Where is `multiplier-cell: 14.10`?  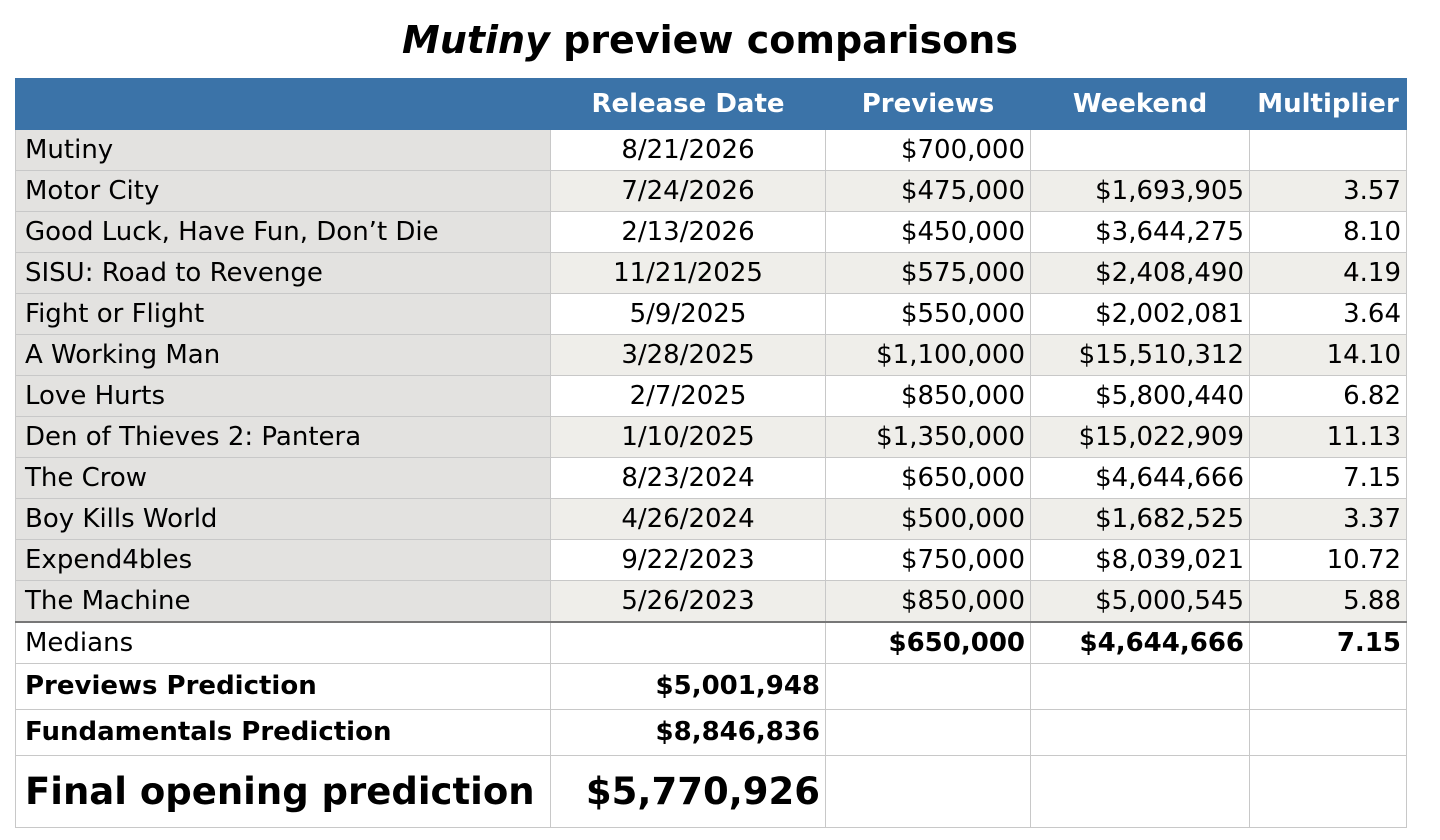
multiplier-cell: 14.10 is located at coordinates (1328, 355).